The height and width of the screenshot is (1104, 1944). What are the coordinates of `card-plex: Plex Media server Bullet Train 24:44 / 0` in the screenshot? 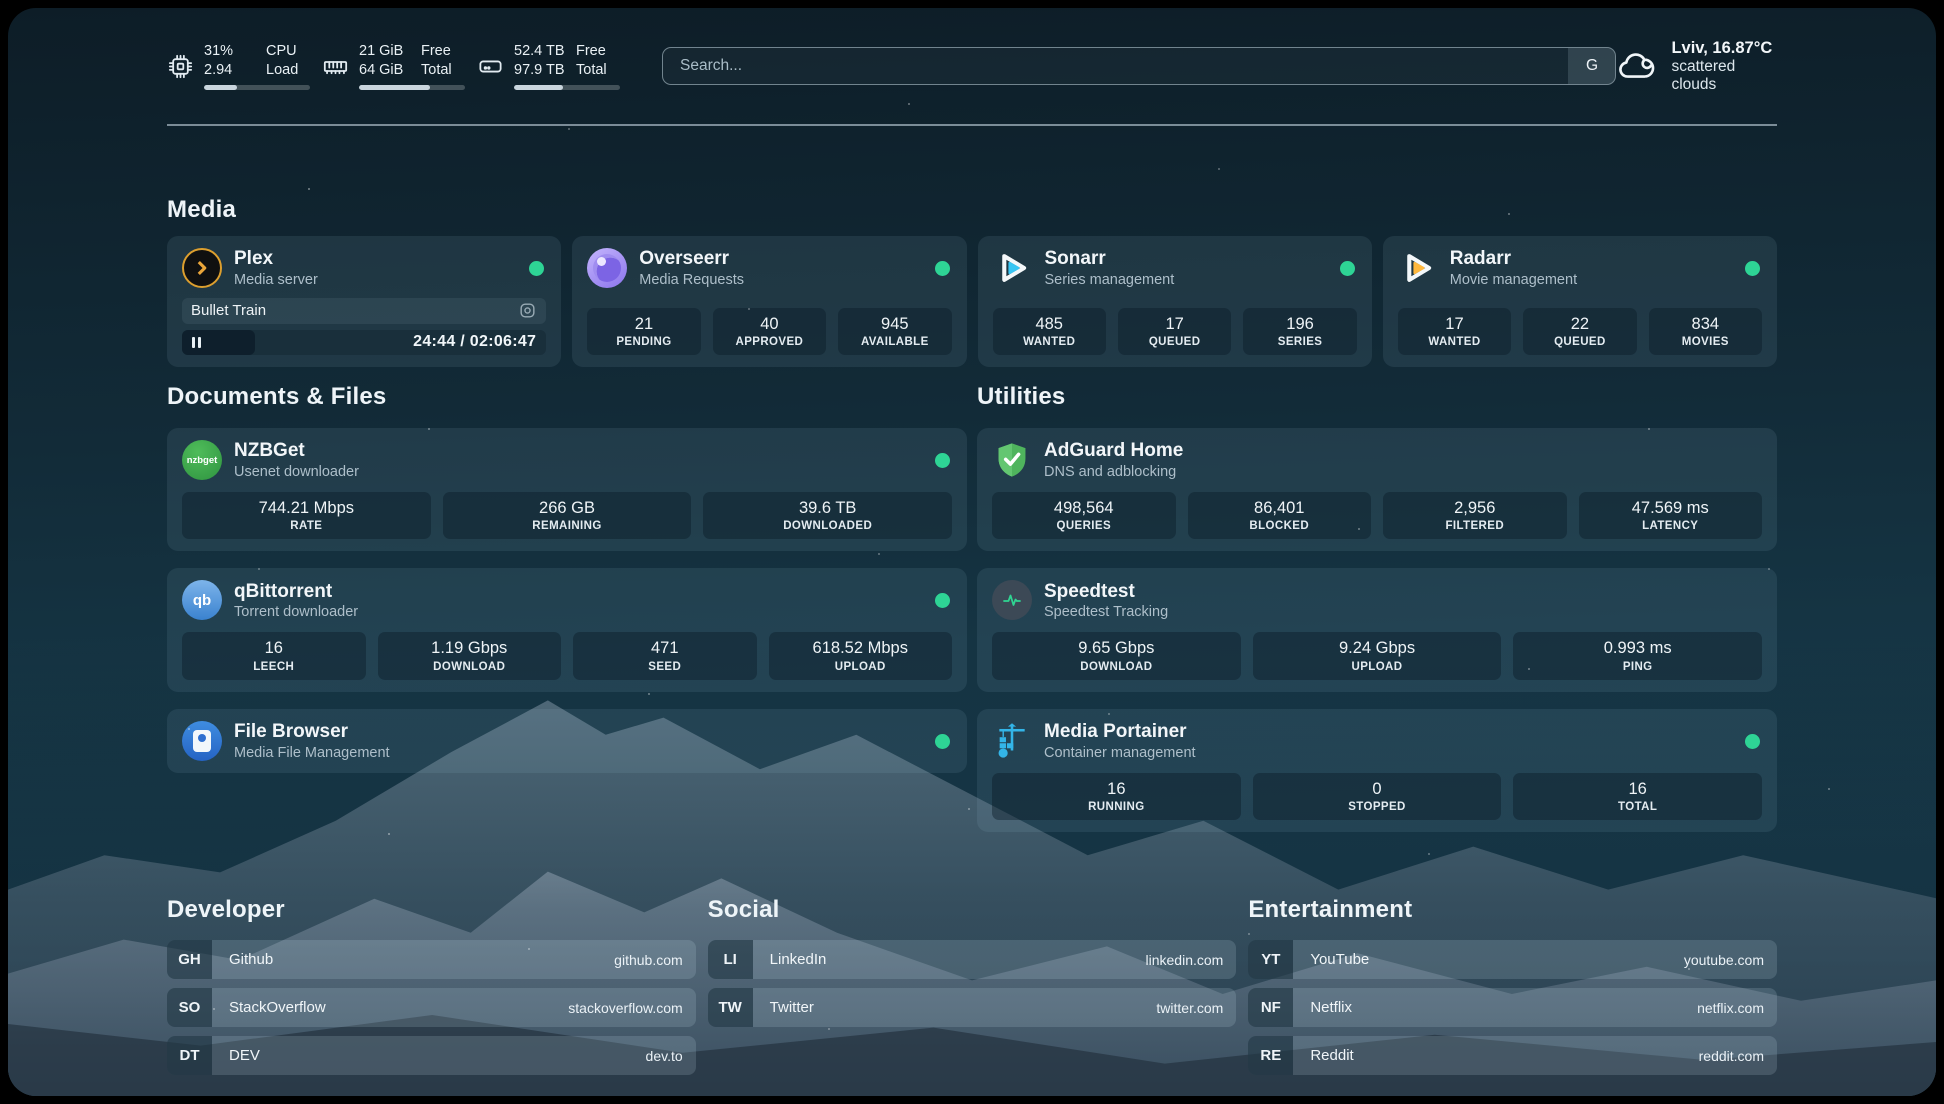 It's located at (364, 301).